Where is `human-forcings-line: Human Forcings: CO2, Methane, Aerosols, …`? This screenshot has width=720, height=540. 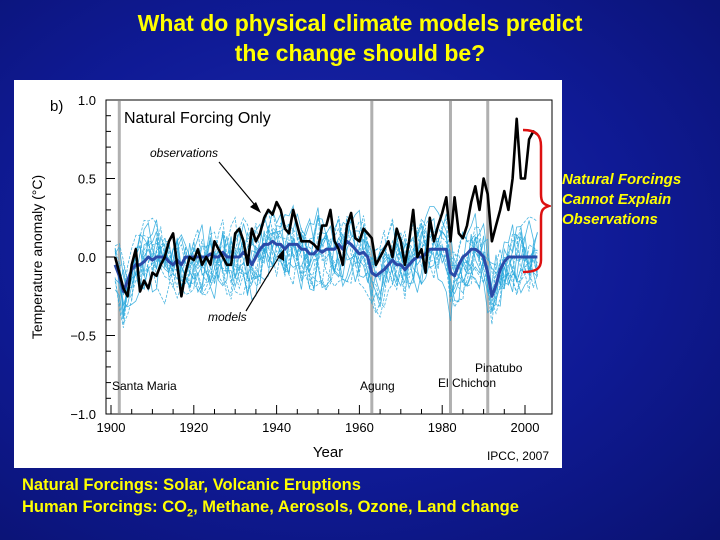
human-forcings-line: Human Forcings: CO2, Methane, Aerosols, … is located at coordinates (270, 510).